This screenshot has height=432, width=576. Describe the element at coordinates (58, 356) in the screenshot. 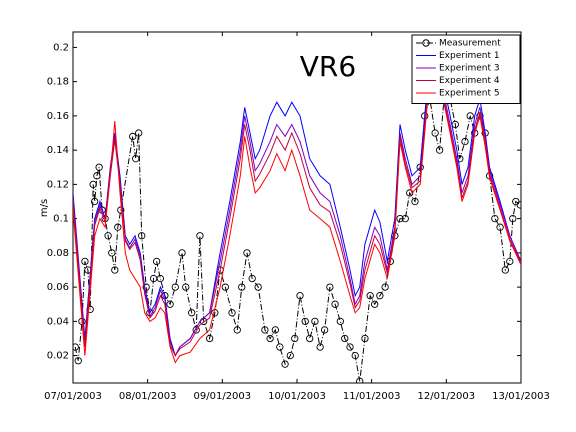

I see `y-tick-label: 0.02` at that location.